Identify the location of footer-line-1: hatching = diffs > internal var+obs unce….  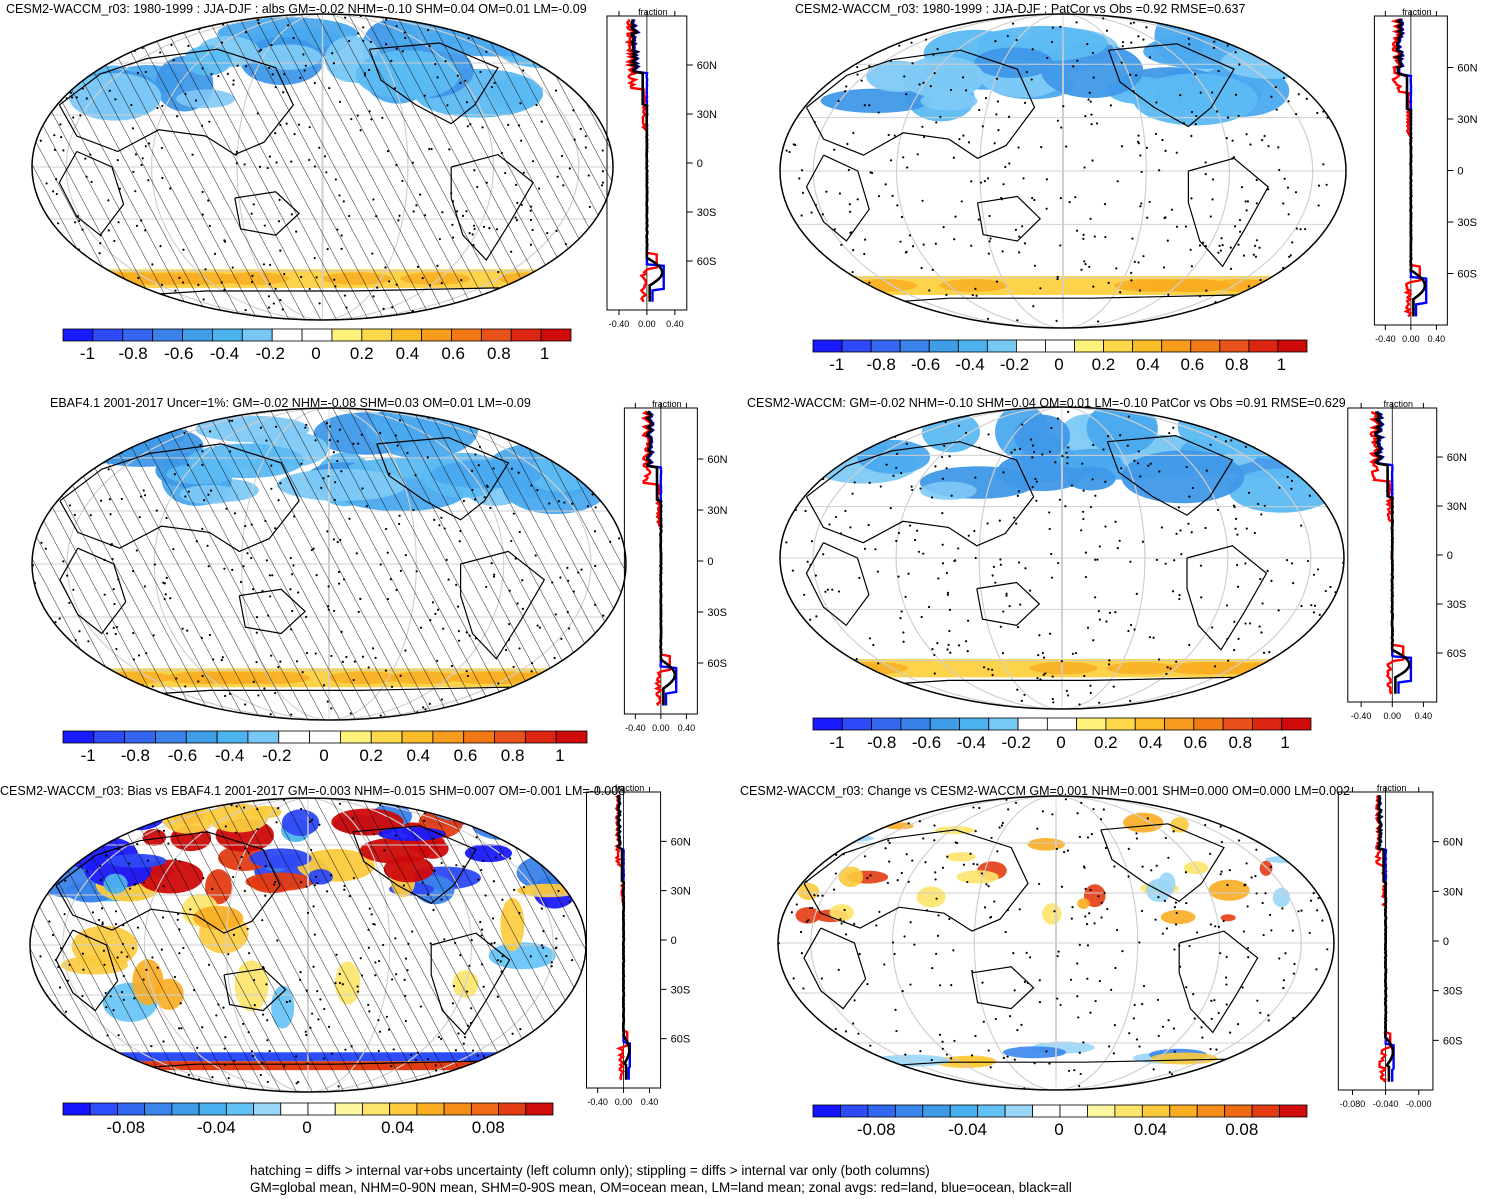
(590, 1170).